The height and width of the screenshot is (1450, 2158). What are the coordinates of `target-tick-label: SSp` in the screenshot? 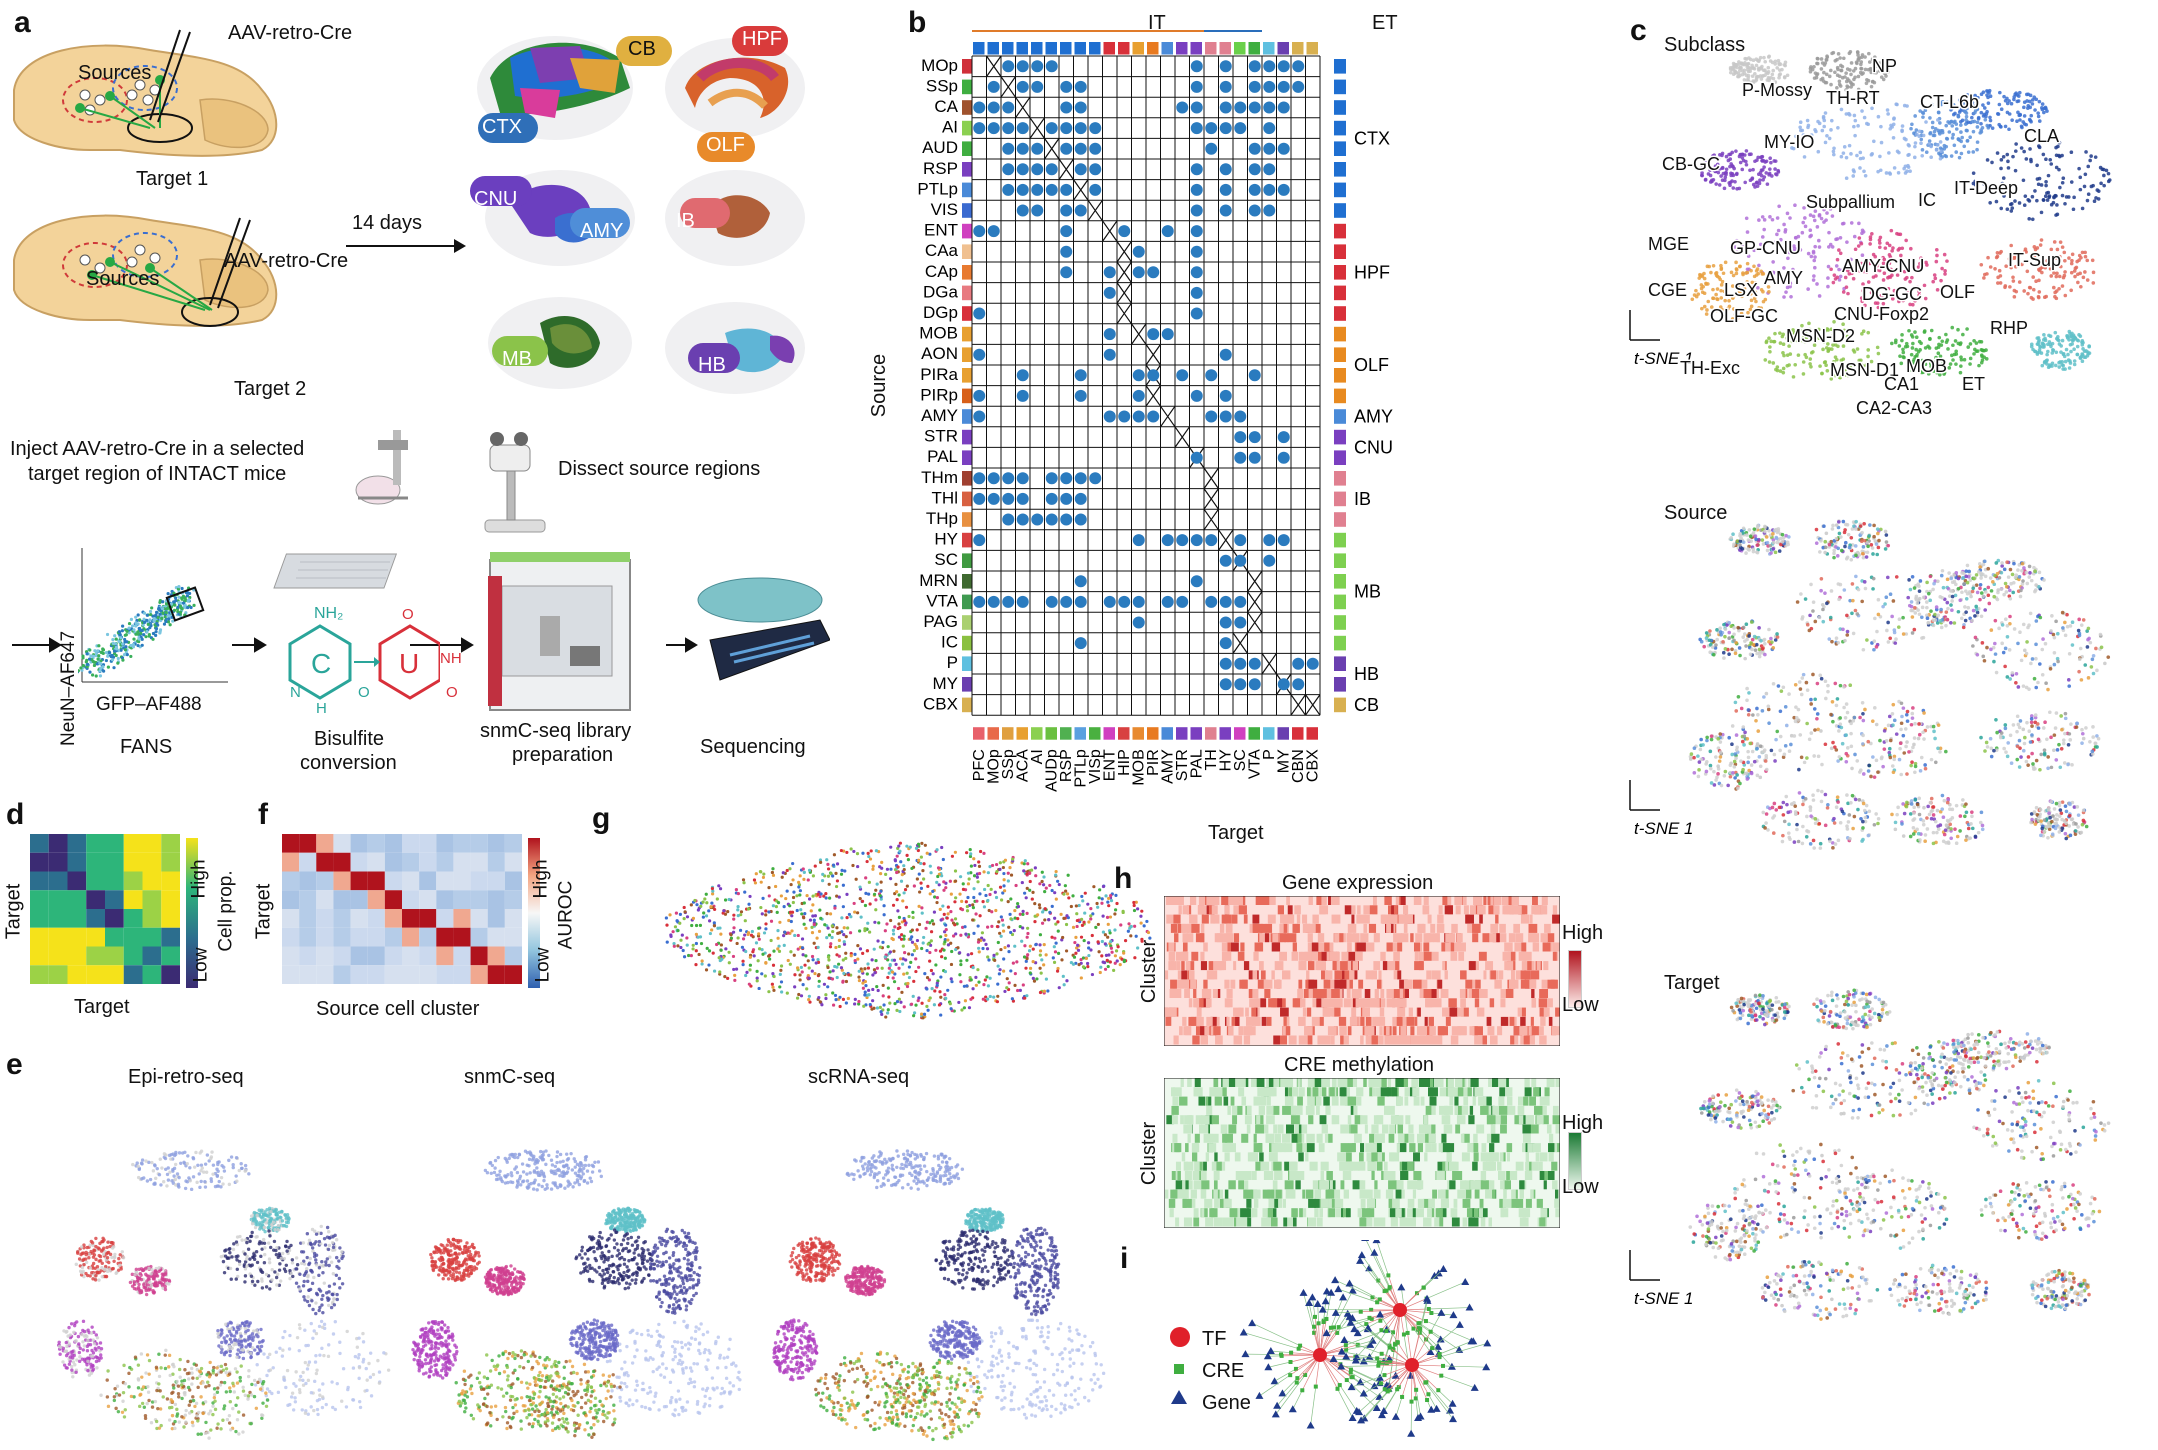 It's located at (1008, 764).